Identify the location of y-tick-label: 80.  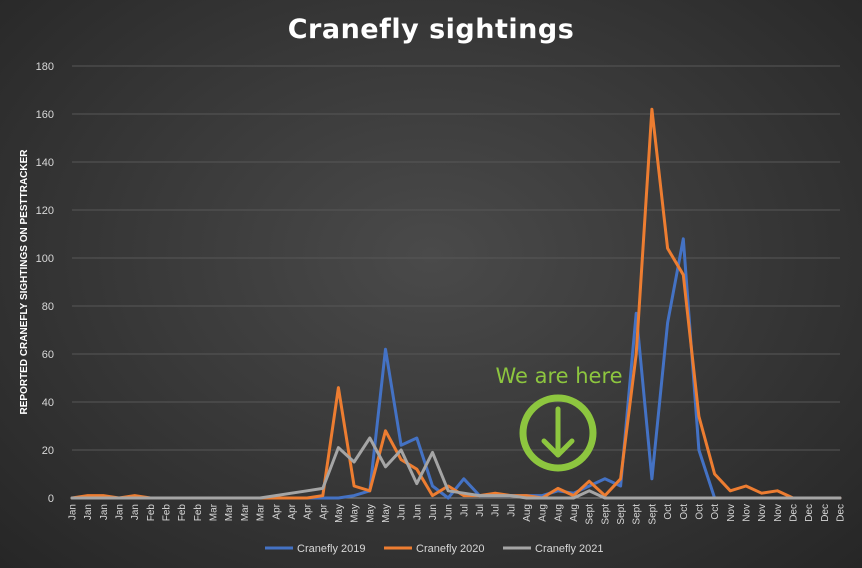
(48, 307).